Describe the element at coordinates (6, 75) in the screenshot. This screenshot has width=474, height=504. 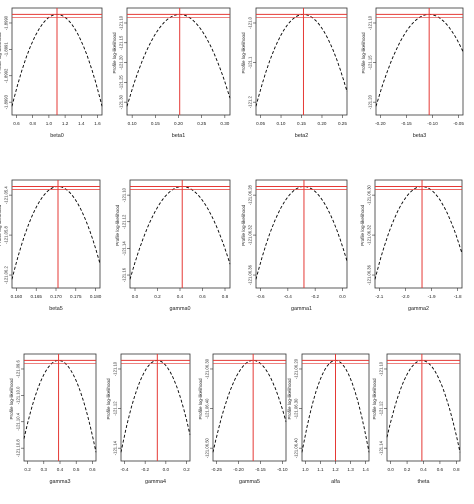
I see `y-tick-label: -1.8992` at that location.